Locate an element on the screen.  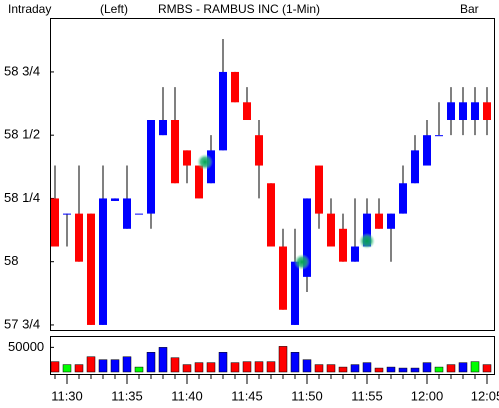
x-tick-label: 12:05 is located at coordinates (485, 395).